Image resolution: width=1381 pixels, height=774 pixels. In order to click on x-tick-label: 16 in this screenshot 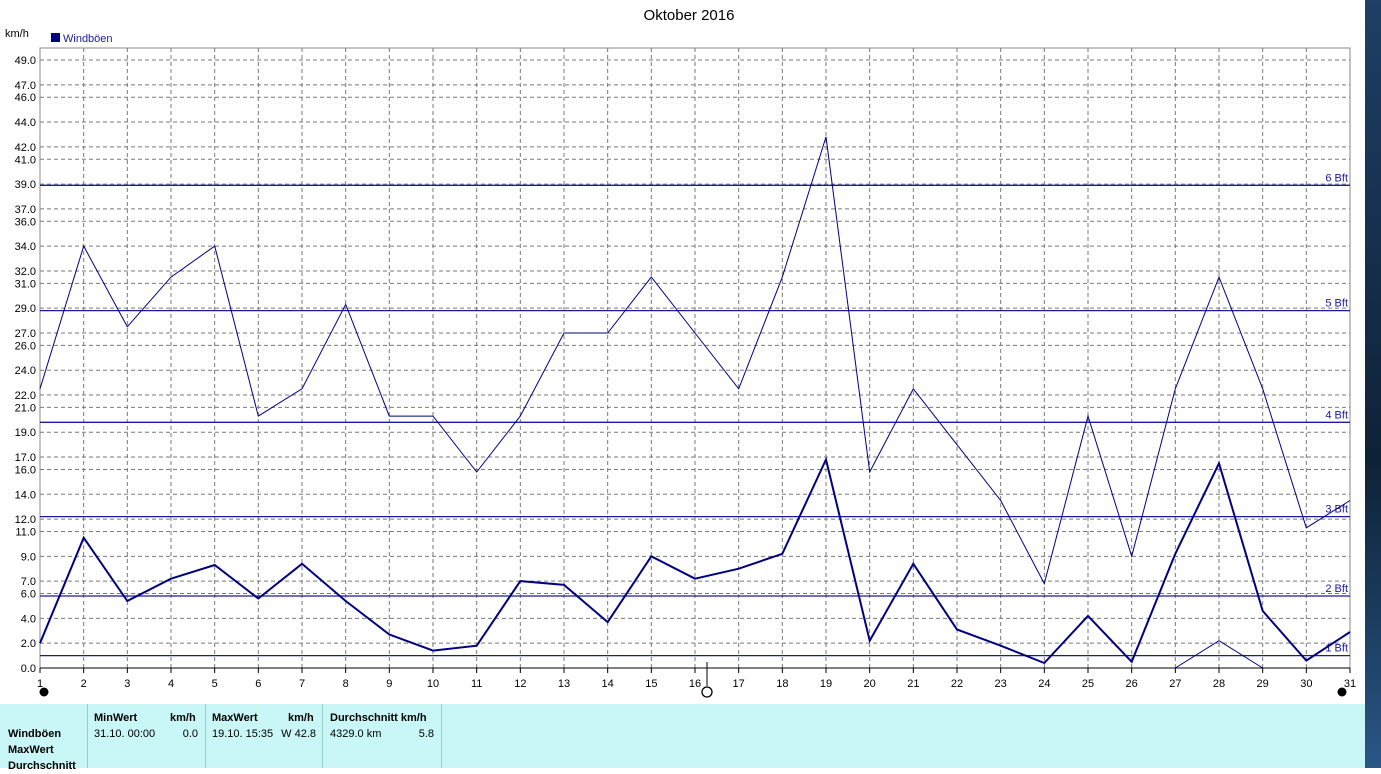, I will do `click(695, 684)`.